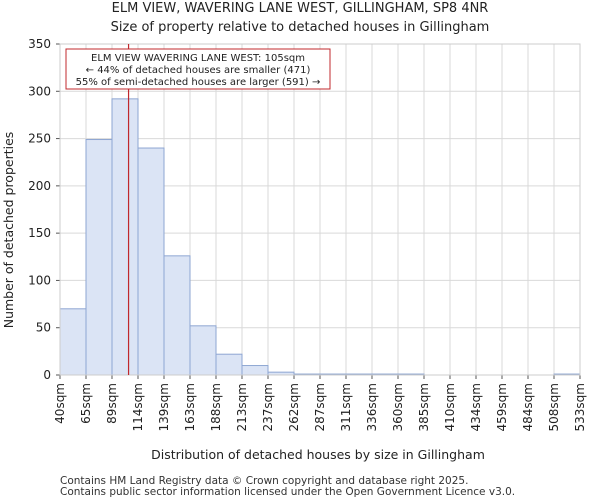 Image resolution: width=600 pixels, height=500 pixels. Describe the element at coordinates (44, 209) in the screenshot. I see `y-axis-ticks: 0 50 100 150 200 250 300 350` at that location.